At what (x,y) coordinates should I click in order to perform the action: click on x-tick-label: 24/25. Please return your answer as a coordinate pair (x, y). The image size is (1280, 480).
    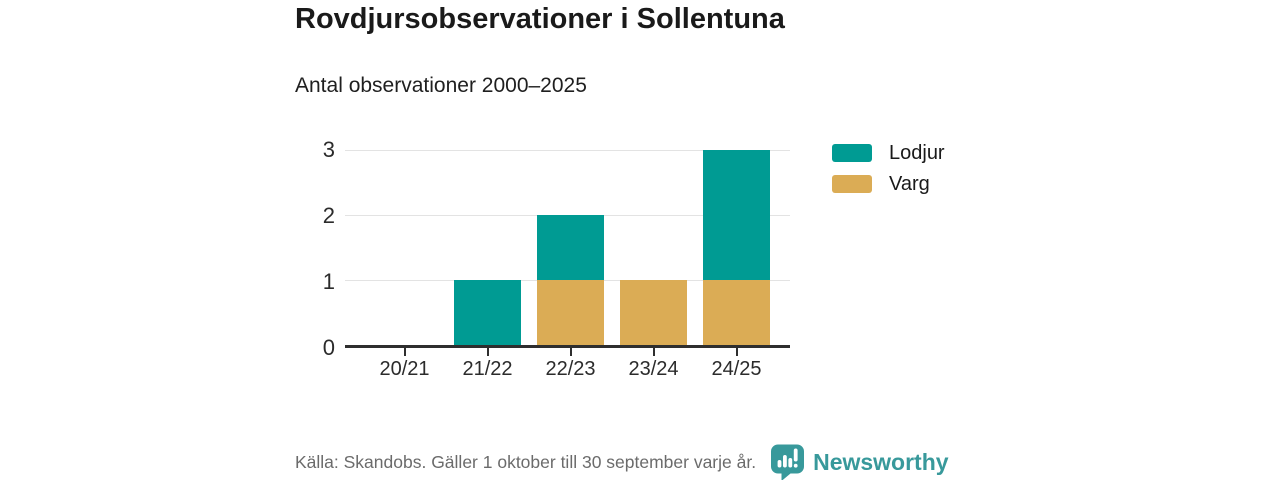
    Looking at the image, I should click on (736, 369).